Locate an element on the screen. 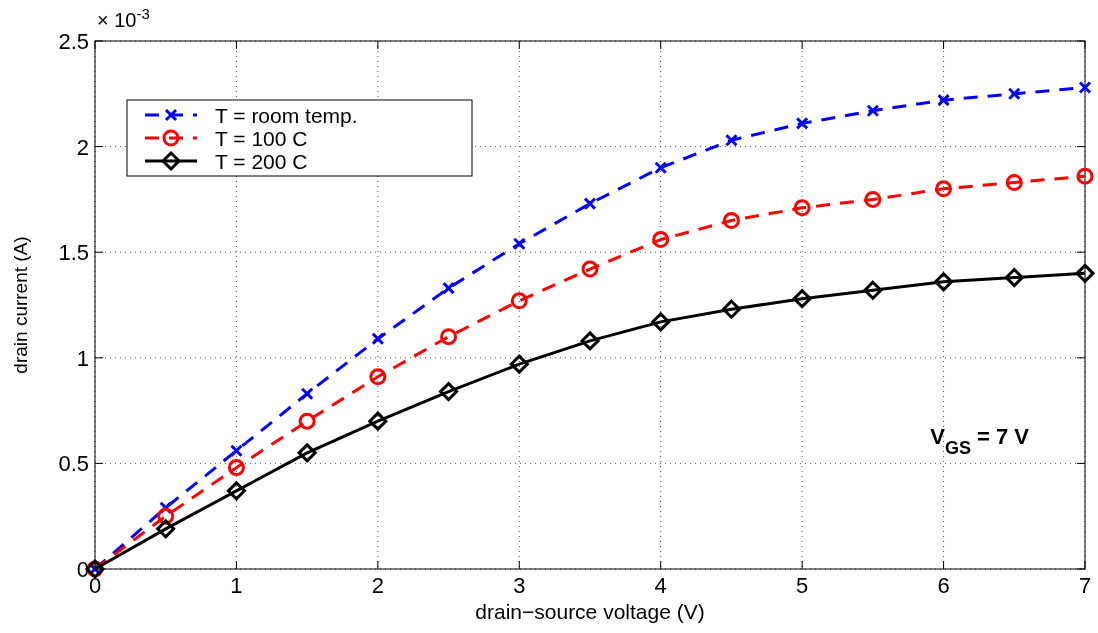 This screenshot has height=633, width=1098. y-tick-label: 0.5 is located at coordinates (73, 464).